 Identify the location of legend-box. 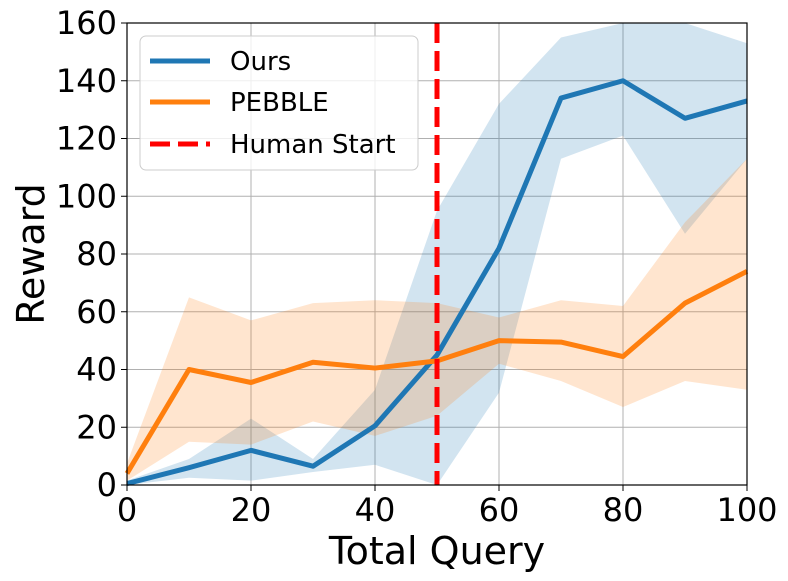
(279, 103).